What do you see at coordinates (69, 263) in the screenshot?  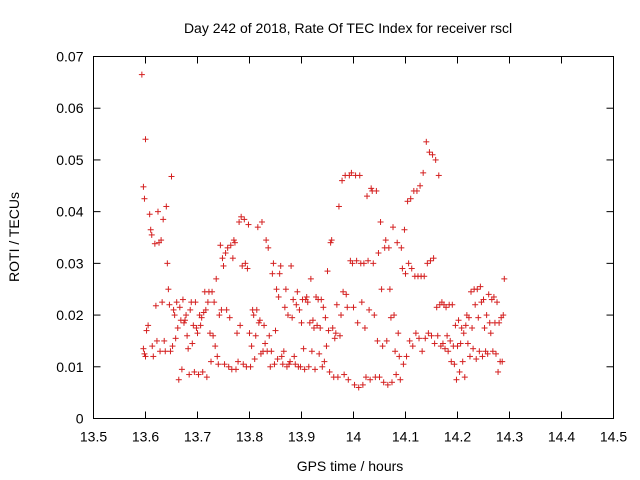 I see `y-tick-label: 0.03` at bounding box center [69, 263].